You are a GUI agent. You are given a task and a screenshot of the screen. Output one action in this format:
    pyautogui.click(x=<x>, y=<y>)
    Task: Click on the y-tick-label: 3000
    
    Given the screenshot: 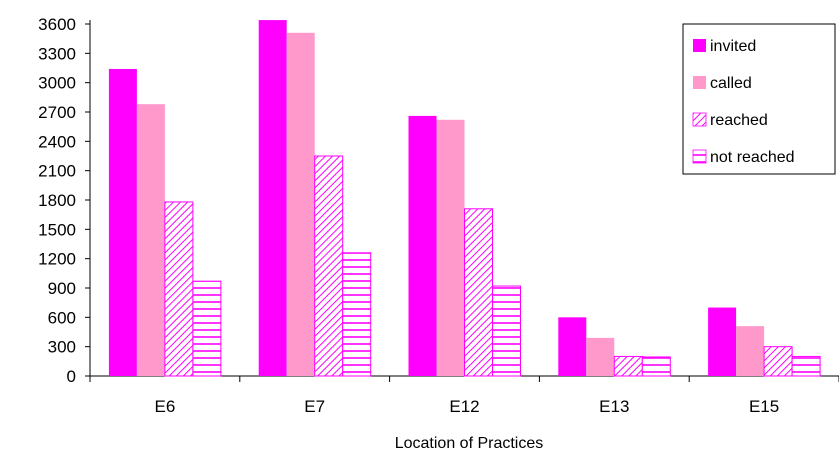 What is the action you would take?
    pyautogui.click(x=57, y=83)
    